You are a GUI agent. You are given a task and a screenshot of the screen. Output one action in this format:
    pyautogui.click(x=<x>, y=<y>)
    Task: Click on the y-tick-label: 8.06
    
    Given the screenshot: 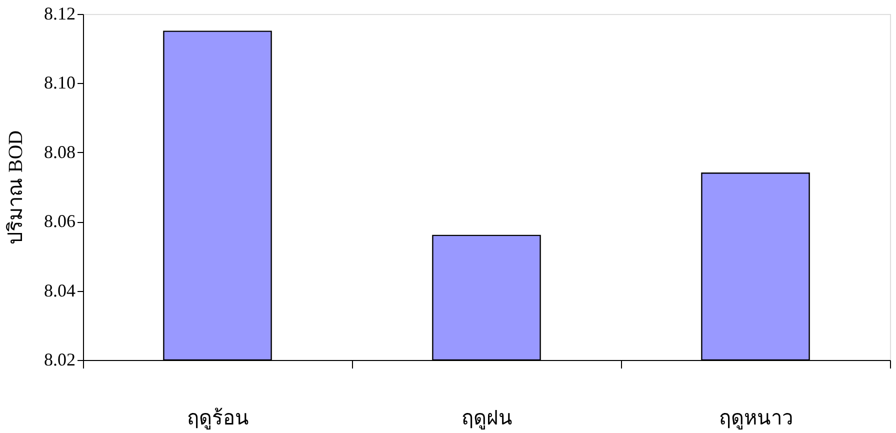 What is the action you would take?
    pyautogui.click(x=60, y=221)
    